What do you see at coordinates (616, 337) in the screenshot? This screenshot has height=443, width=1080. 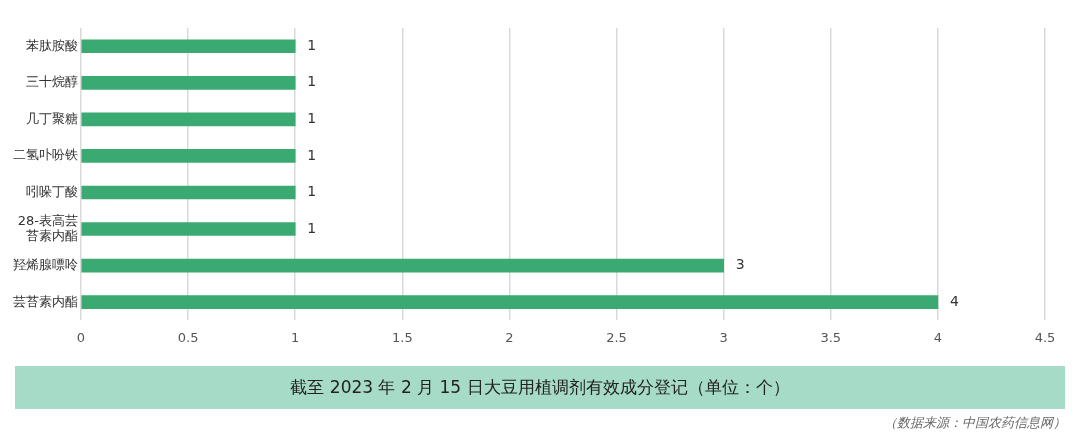 I see `x-tick-label: 2.5` at bounding box center [616, 337].